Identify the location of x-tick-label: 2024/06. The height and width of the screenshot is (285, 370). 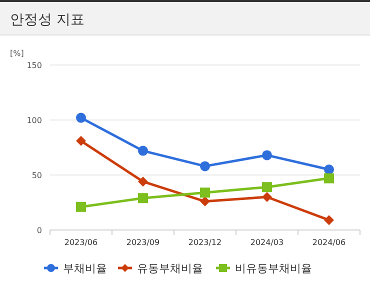
(329, 242).